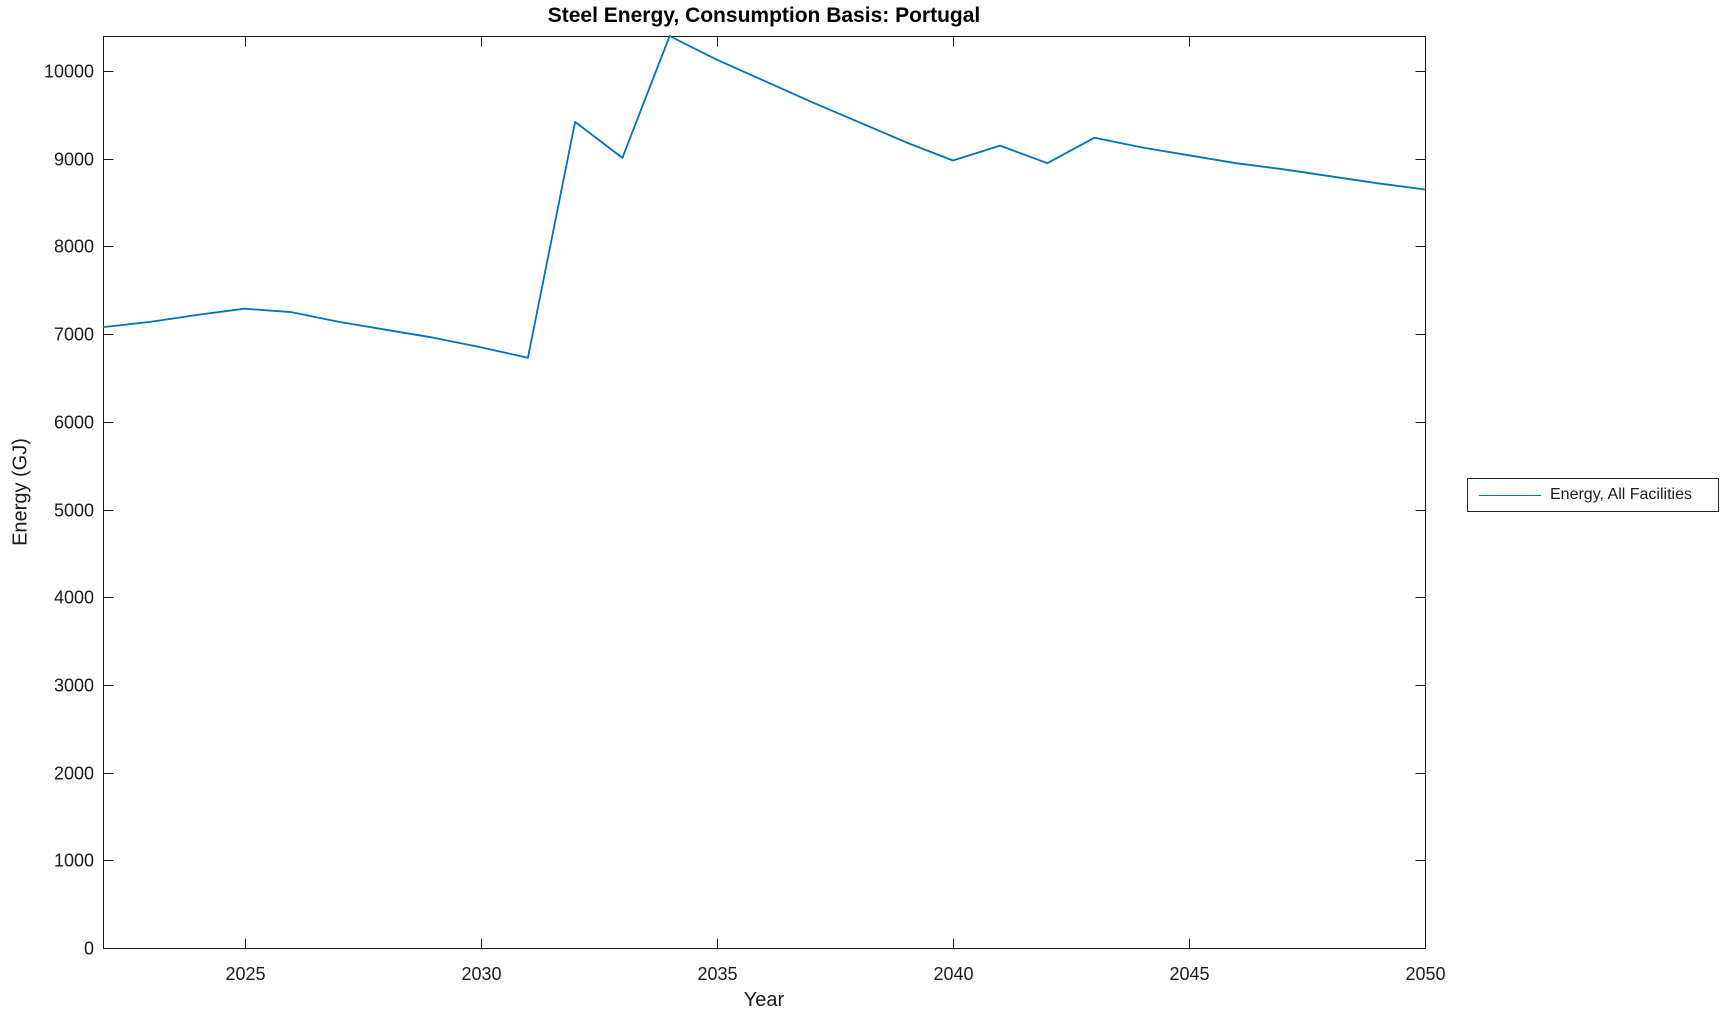 This screenshot has width=1732, height=1021. I want to click on legend-line-sample, so click(1510, 495).